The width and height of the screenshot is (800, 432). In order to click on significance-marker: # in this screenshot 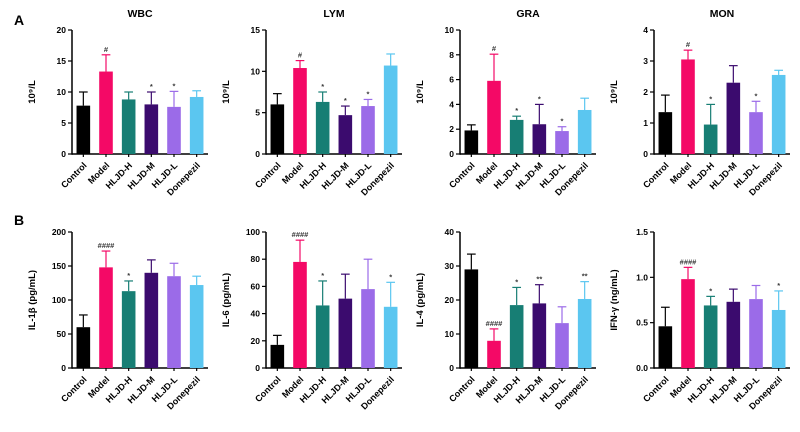, I will do `click(300, 55)`.